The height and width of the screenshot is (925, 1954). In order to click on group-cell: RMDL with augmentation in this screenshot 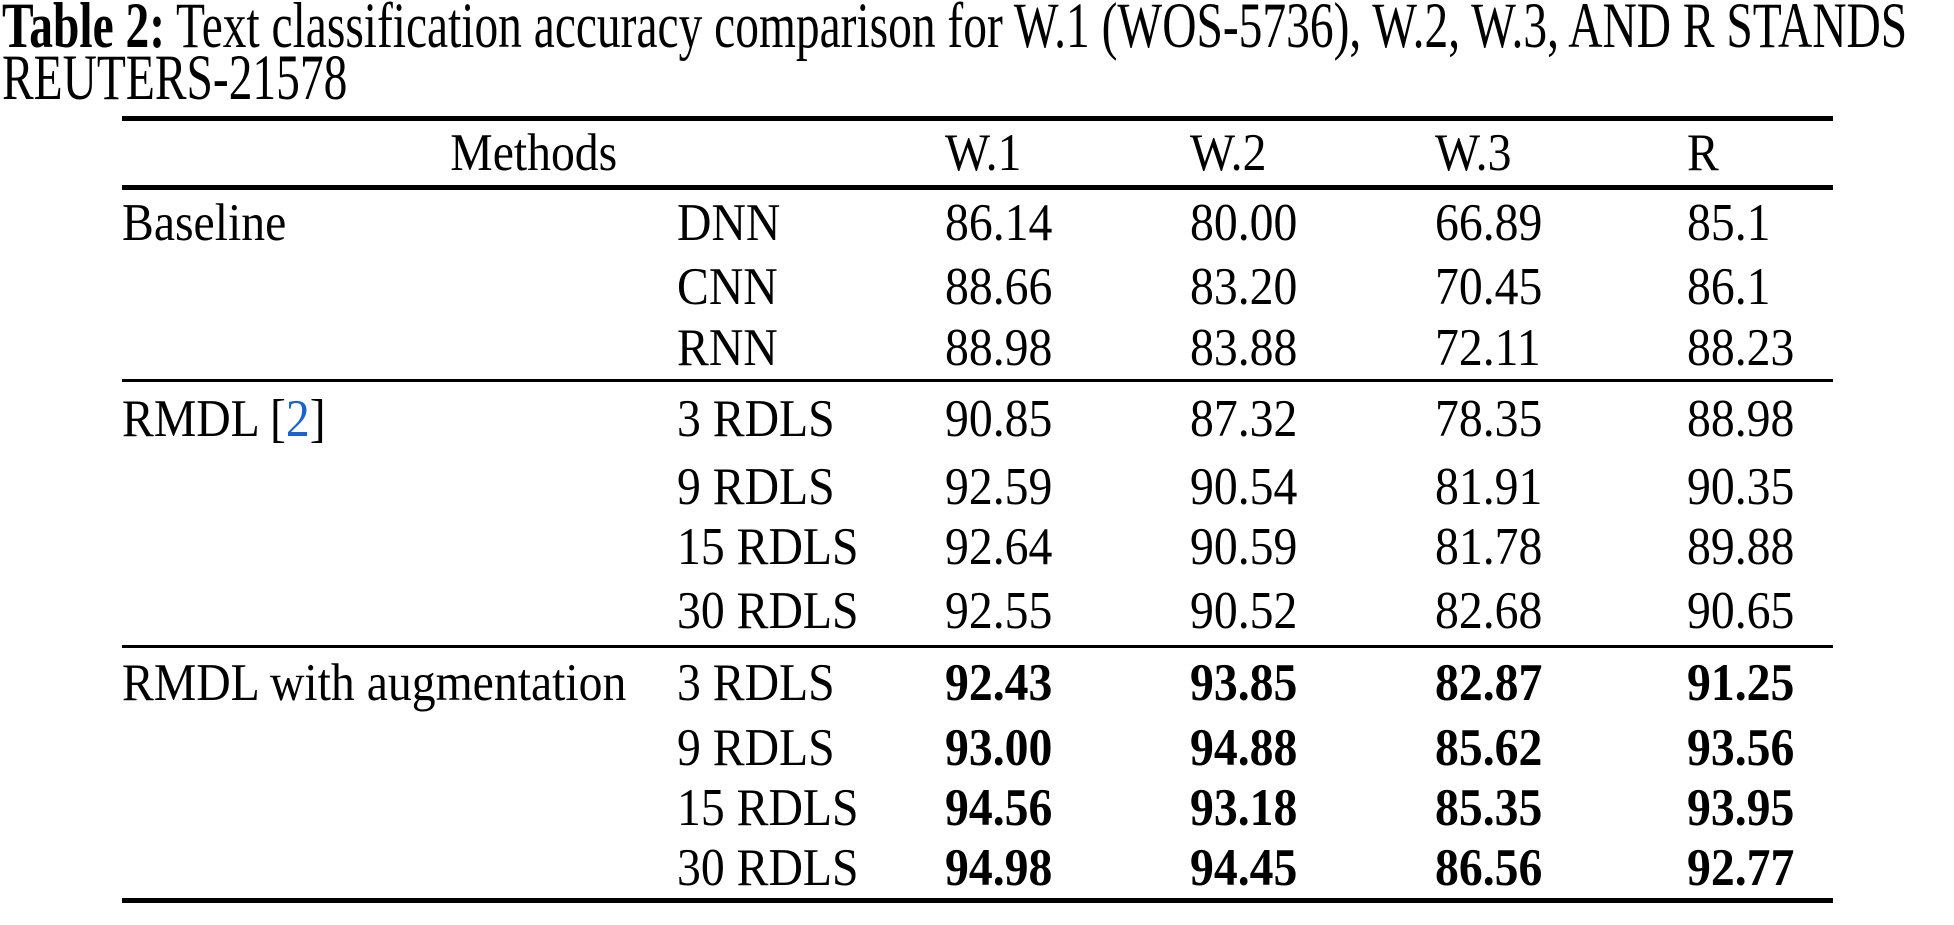, I will do `click(374, 682)`.